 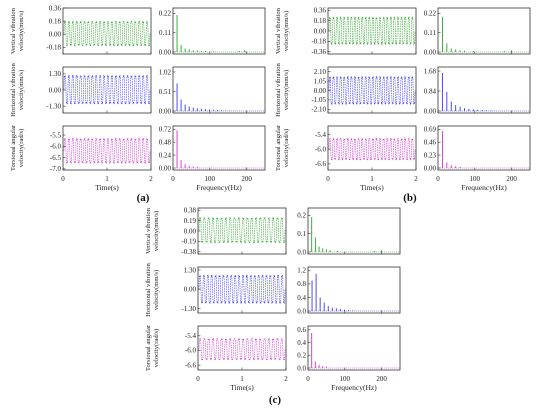 What do you see at coordinates (56, 169) in the screenshot?
I see `time-y-tick-label: -7.0` at bounding box center [56, 169].